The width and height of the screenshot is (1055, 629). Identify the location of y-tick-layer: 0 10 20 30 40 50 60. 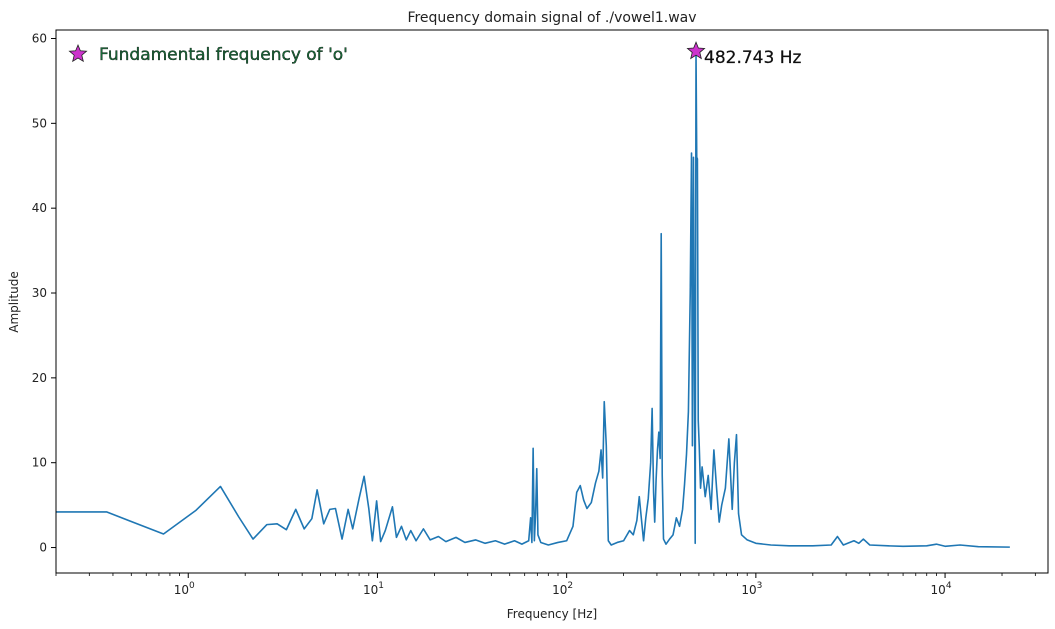
(44, 293).